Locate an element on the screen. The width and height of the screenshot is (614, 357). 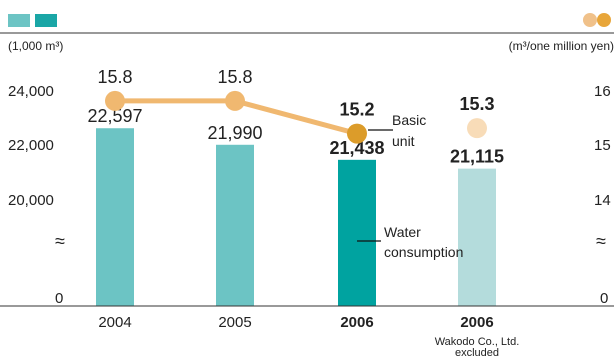
right-tick: 14 is located at coordinates (602, 200).